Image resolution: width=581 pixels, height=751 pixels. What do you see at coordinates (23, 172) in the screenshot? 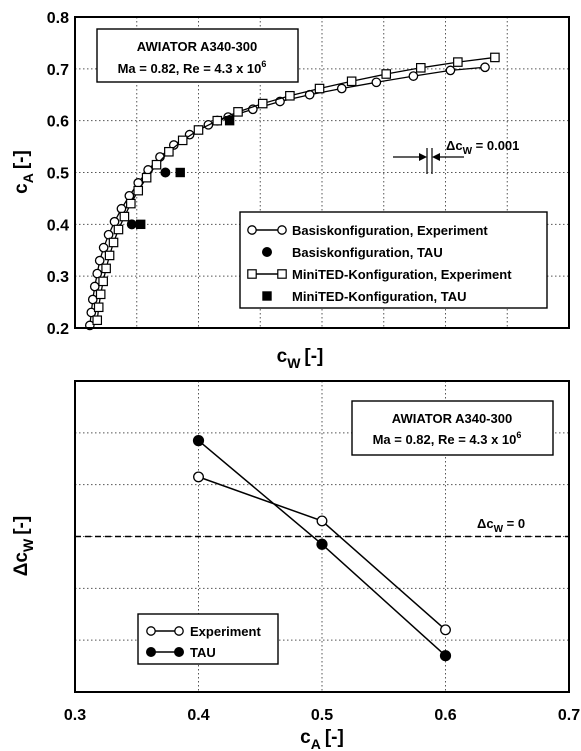
I see `top-y-axis-label: cA[-]` at bounding box center [23, 172].